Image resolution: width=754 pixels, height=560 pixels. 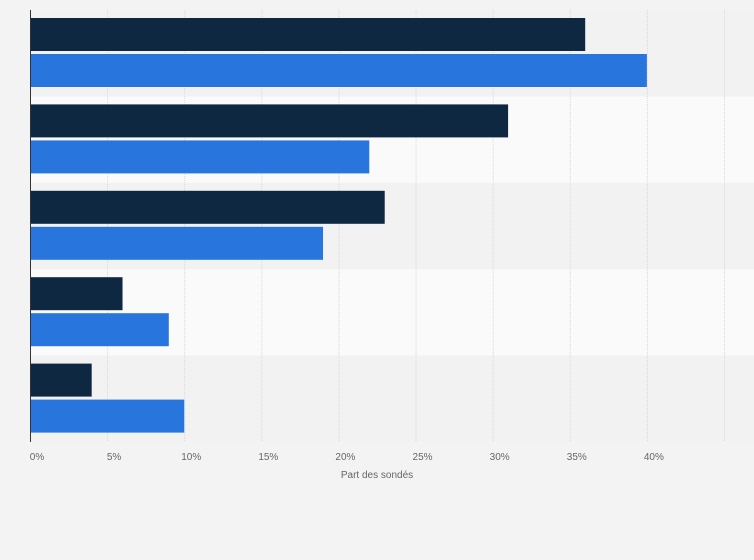 I want to click on x-tick-label: 0%, so click(x=37, y=457).